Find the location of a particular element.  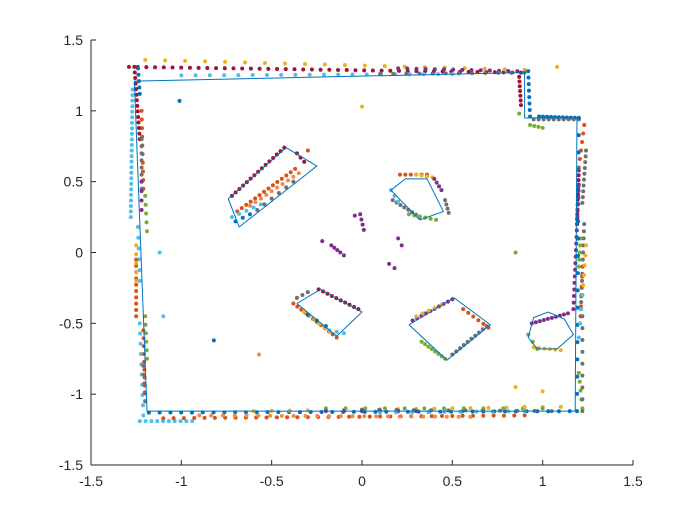

outline-hexagon-obstacle is located at coordinates (551, 330).